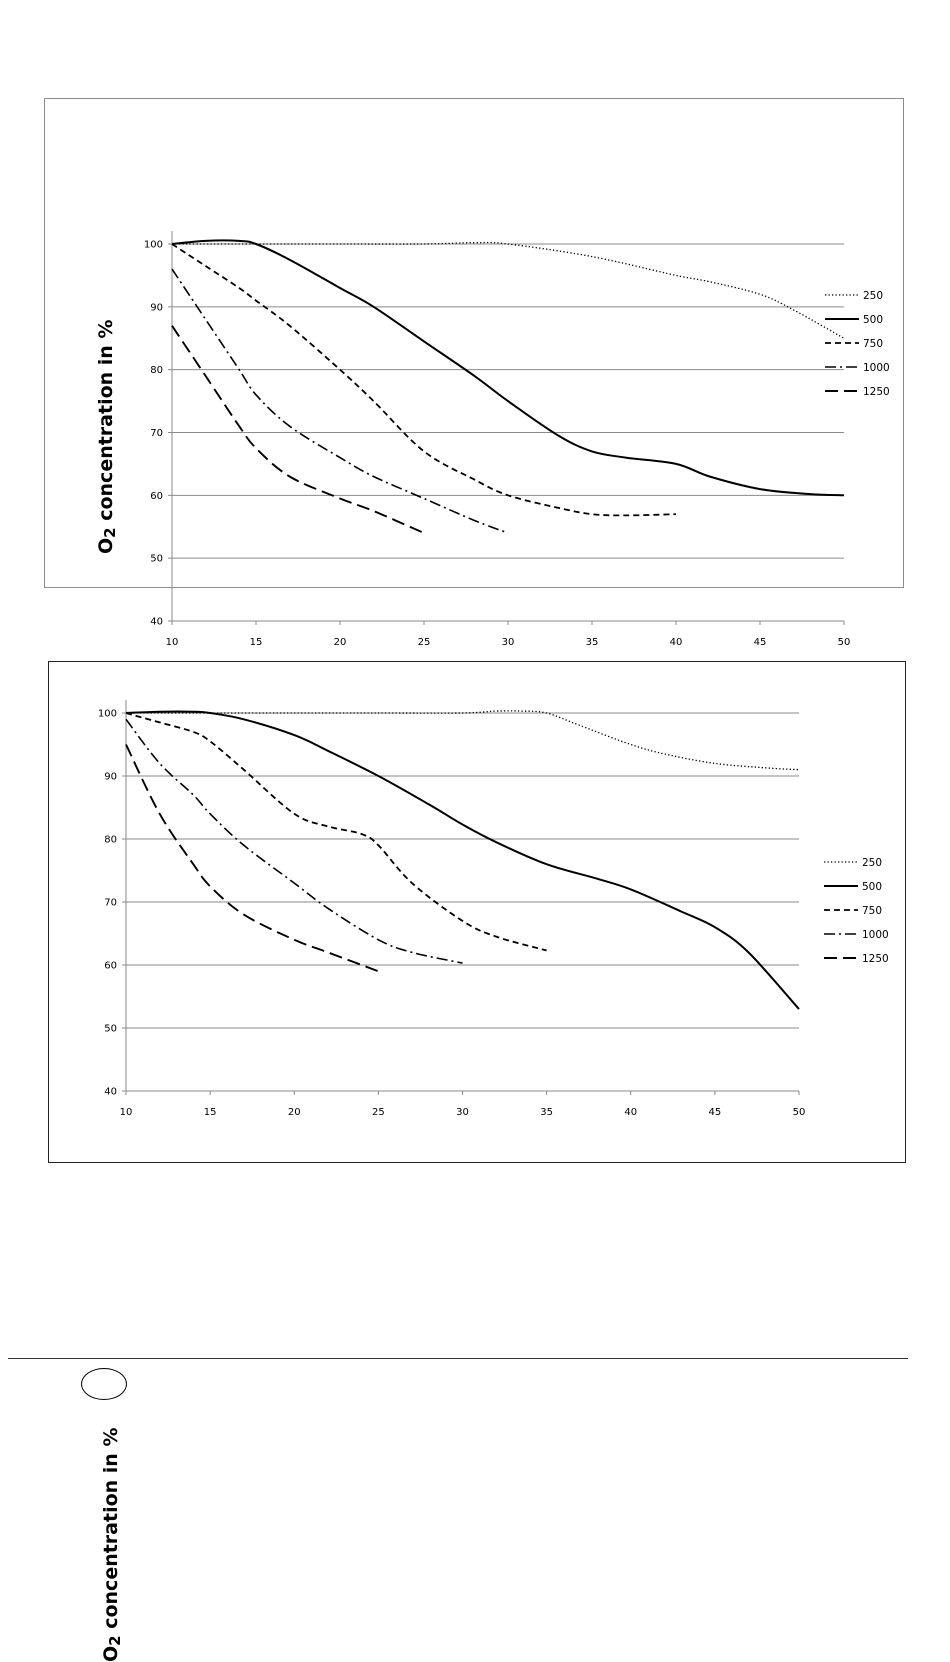 The width and height of the screenshot is (950, 1662). What do you see at coordinates (112, 1544) in the screenshot?
I see `y-axis-title: O2 concentration in %` at bounding box center [112, 1544].